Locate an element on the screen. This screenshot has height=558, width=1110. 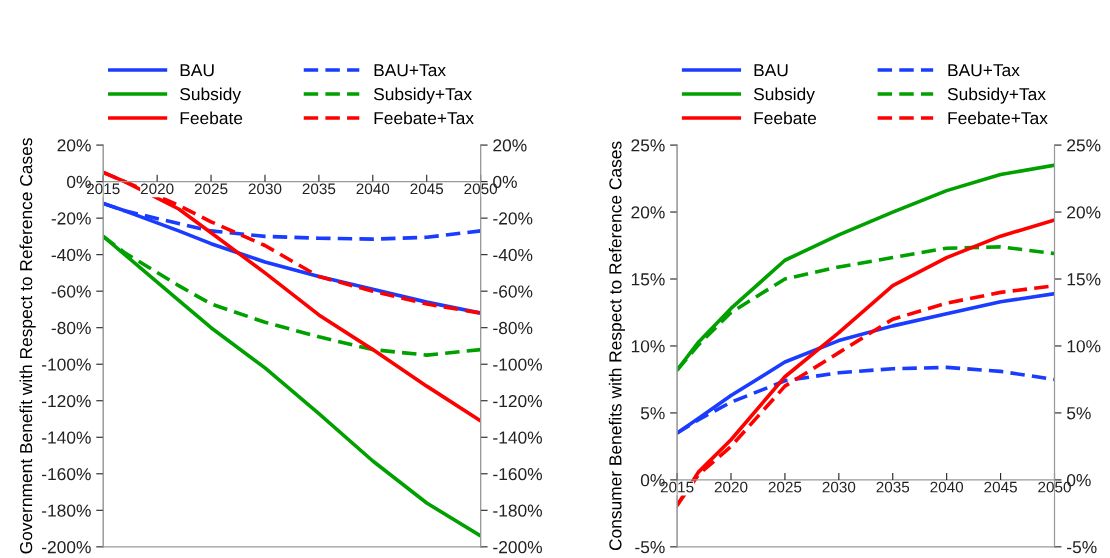
y2-tick-label: -80% is located at coordinates (513, 328).